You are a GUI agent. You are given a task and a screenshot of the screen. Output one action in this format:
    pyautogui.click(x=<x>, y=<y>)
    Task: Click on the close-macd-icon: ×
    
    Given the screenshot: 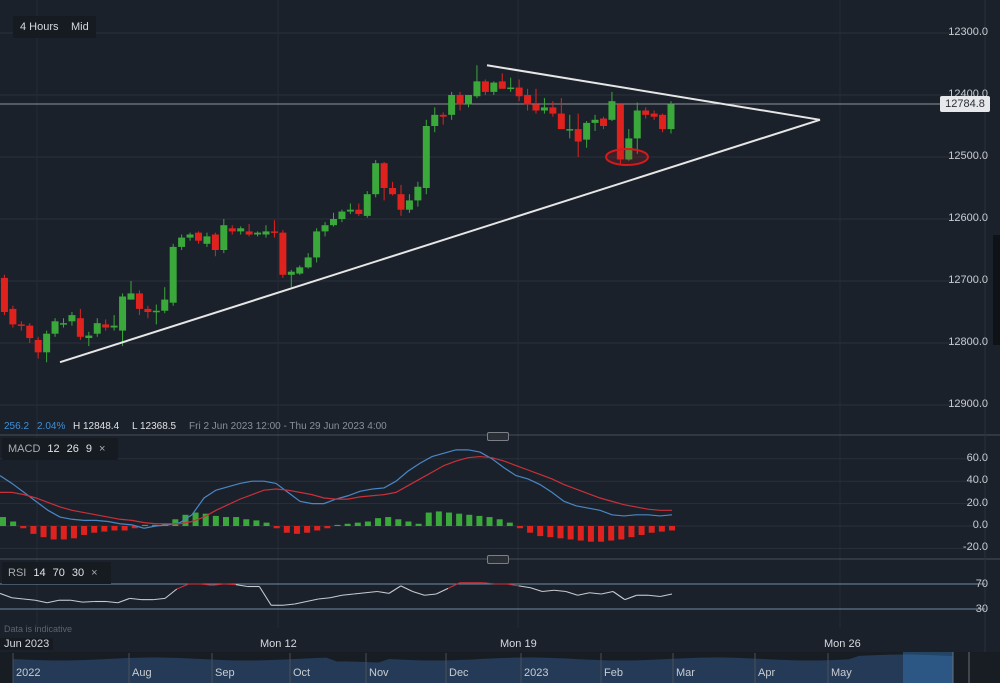 What is the action you would take?
    pyautogui.click(x=102, y=449)
    